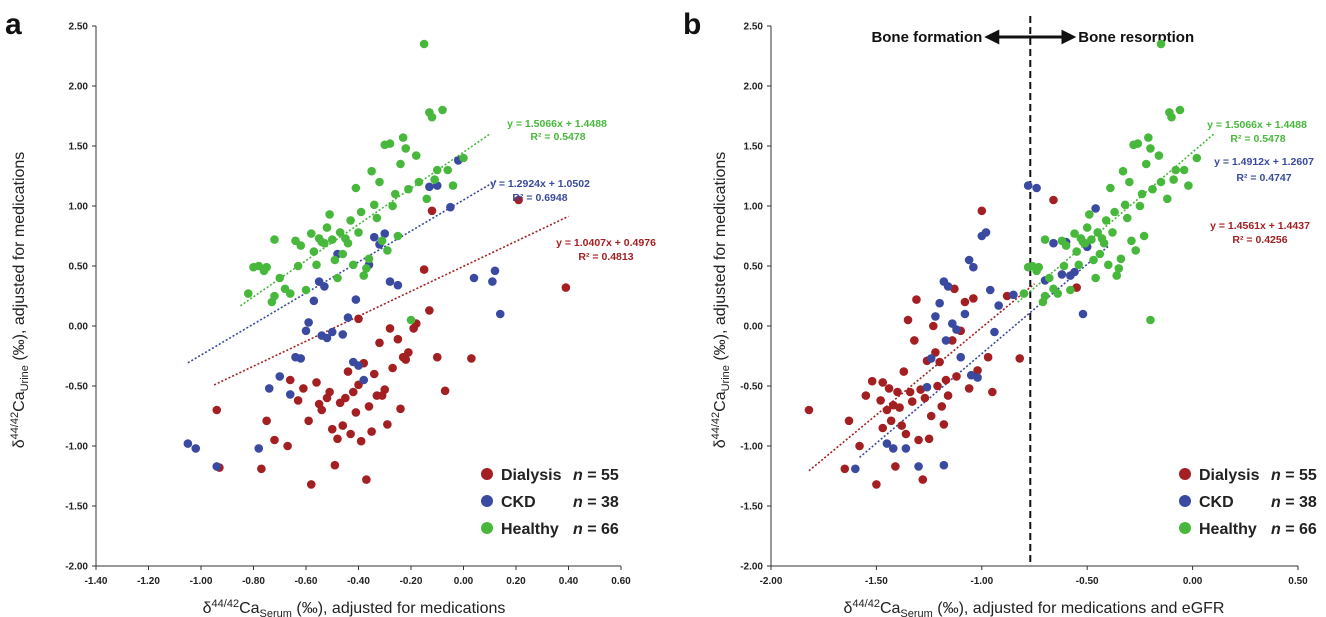 This screenshot has width=1326, height=617. Describe the element at coordinates (596, 475) in the screenshot. I see `legend-count-dialysis: n = 55` at that location.